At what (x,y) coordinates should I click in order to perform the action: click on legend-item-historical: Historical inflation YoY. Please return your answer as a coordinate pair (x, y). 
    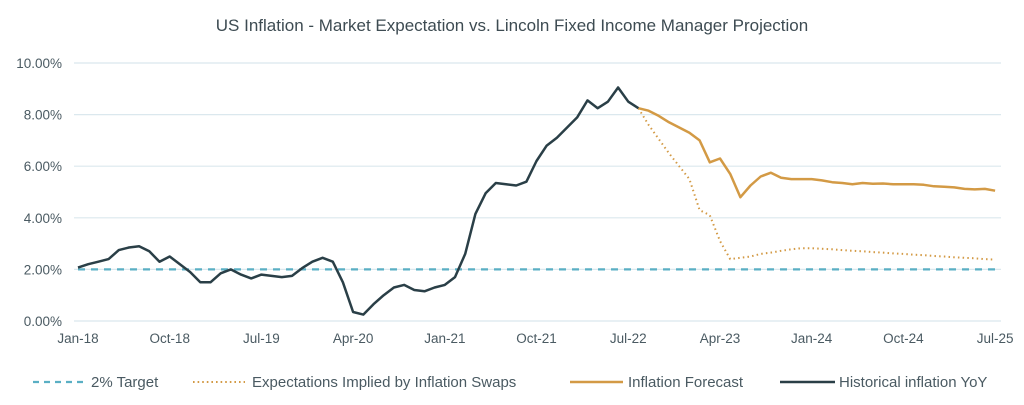
    Looking at the image, I should click on (883, 382).